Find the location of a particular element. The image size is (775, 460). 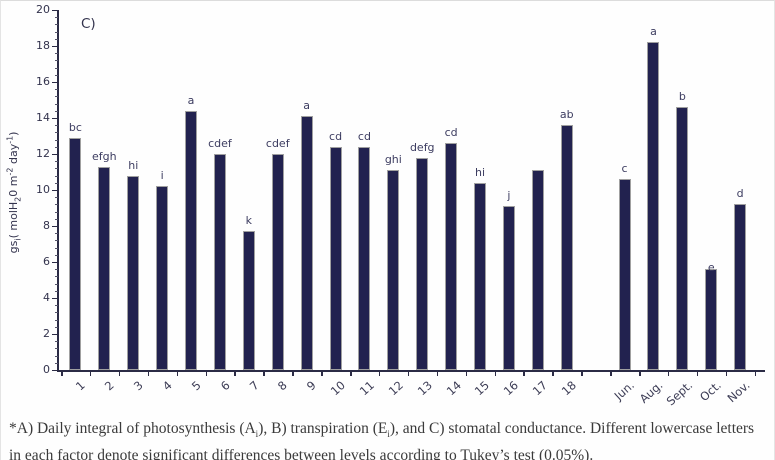

x-axis-category-label: 1 is located at coordinates (80, 386).